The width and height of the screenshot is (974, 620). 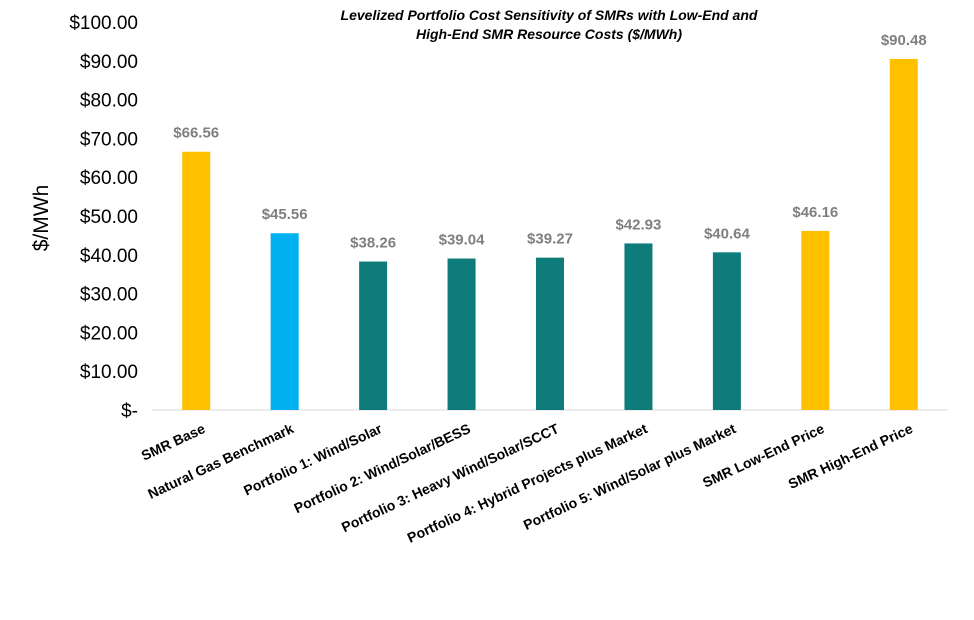 I want to click on x-tick-label: Natural Gas Benchmark, so click(x=220, y=461).